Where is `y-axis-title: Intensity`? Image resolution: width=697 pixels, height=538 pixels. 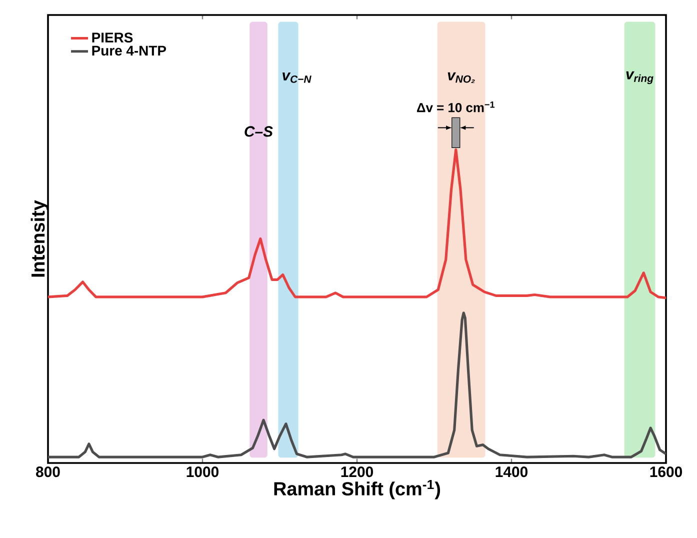 y-axis-title: Intensity is located at coordinates (39, 238).